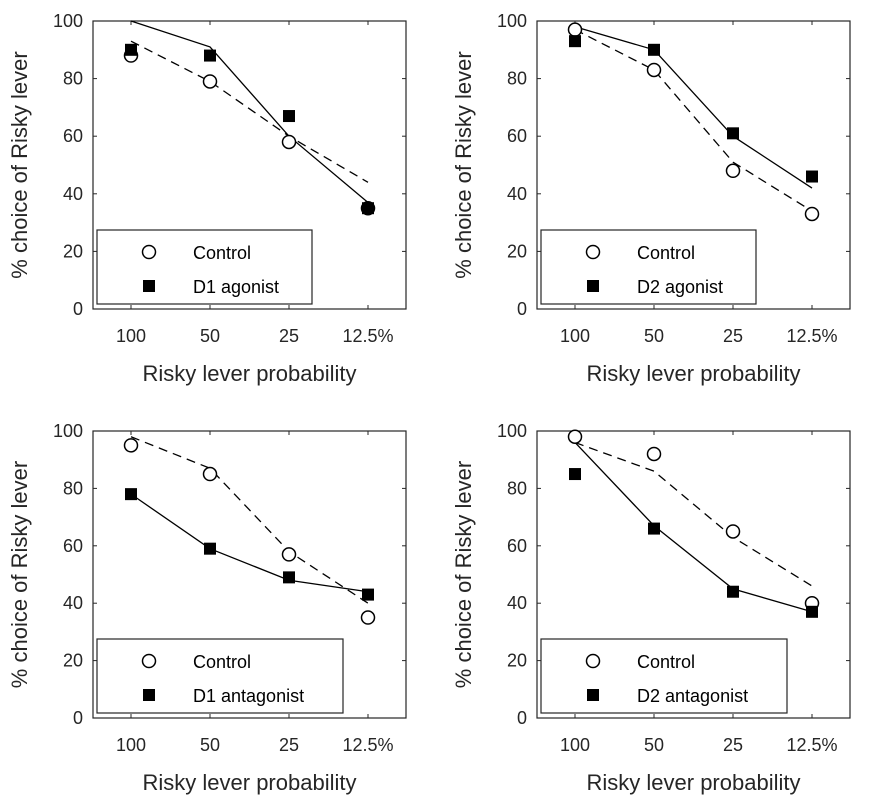 This screenshot has height=805, width=871. What do you see at coordinates (236, 287) in the screenshot?
I see `legend-entry-label: D1 agonist` at bounding box center [236, 287].